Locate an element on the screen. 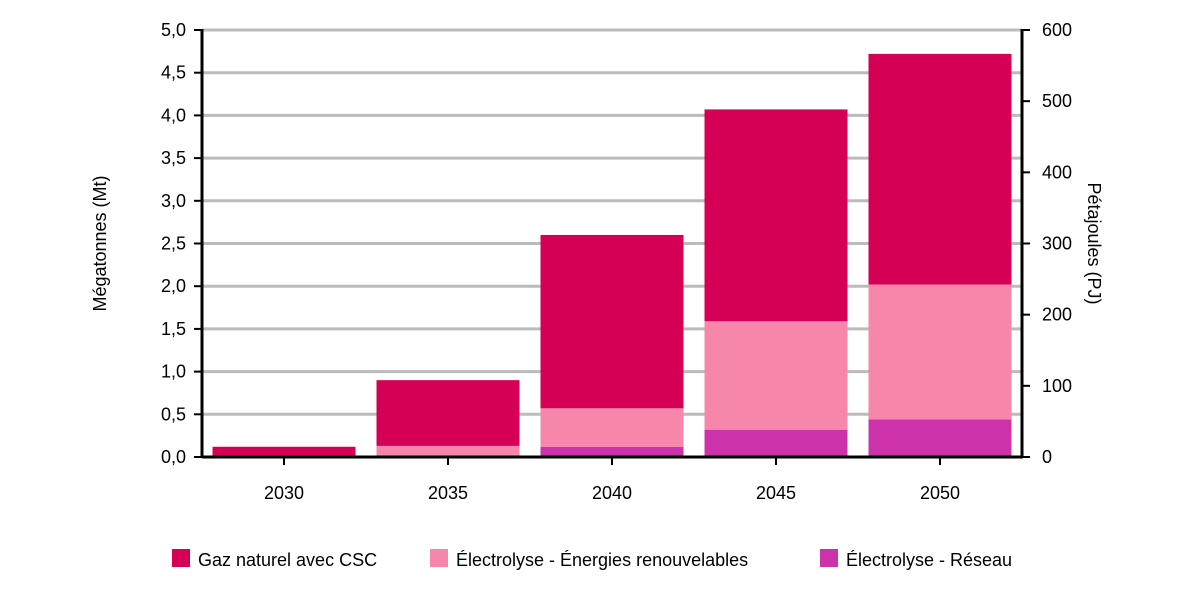  y2-axis-title: Pétajoules (PJ) is located at coordinates (1094, 243).